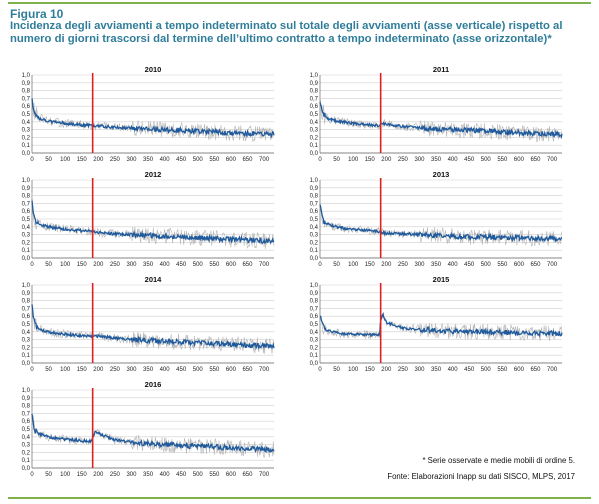 The image size is (599, 504). Describe the element at coordinates (441, 279) in the screenshot. I see `chart-title: 2015` at that location.